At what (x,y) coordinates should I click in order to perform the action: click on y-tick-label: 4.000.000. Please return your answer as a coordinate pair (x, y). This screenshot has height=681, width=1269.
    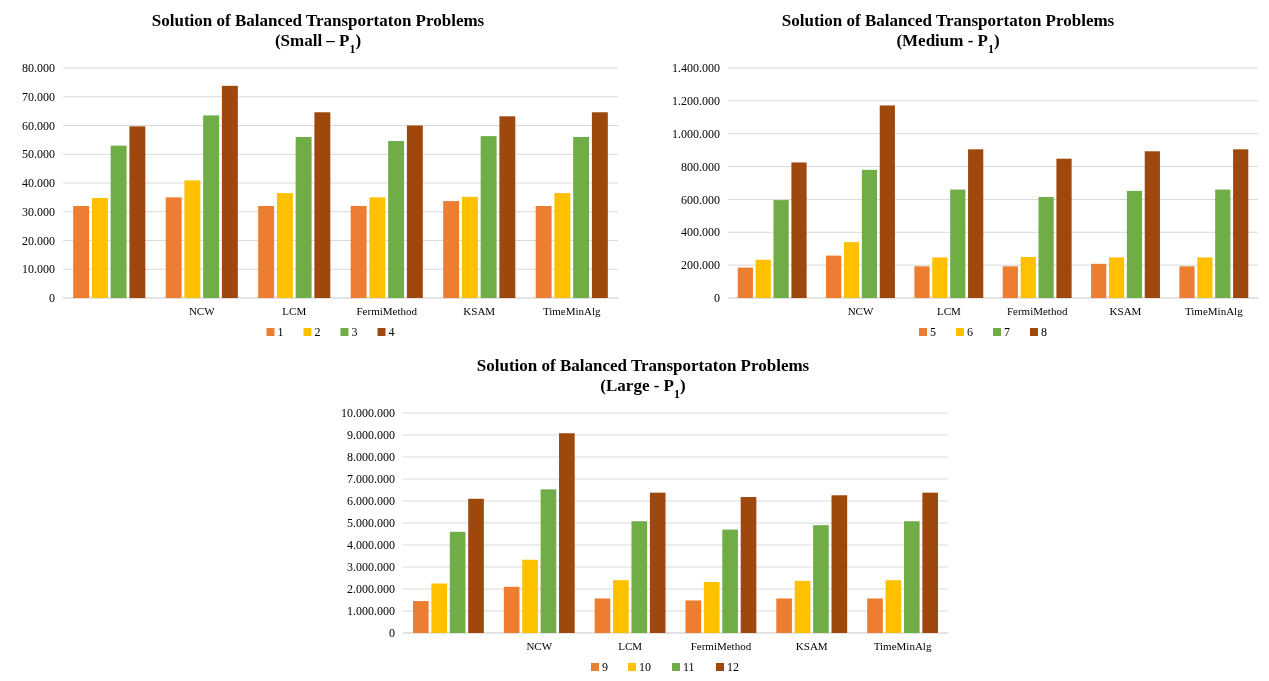
    Looking at the image, I should click on (371, 545).